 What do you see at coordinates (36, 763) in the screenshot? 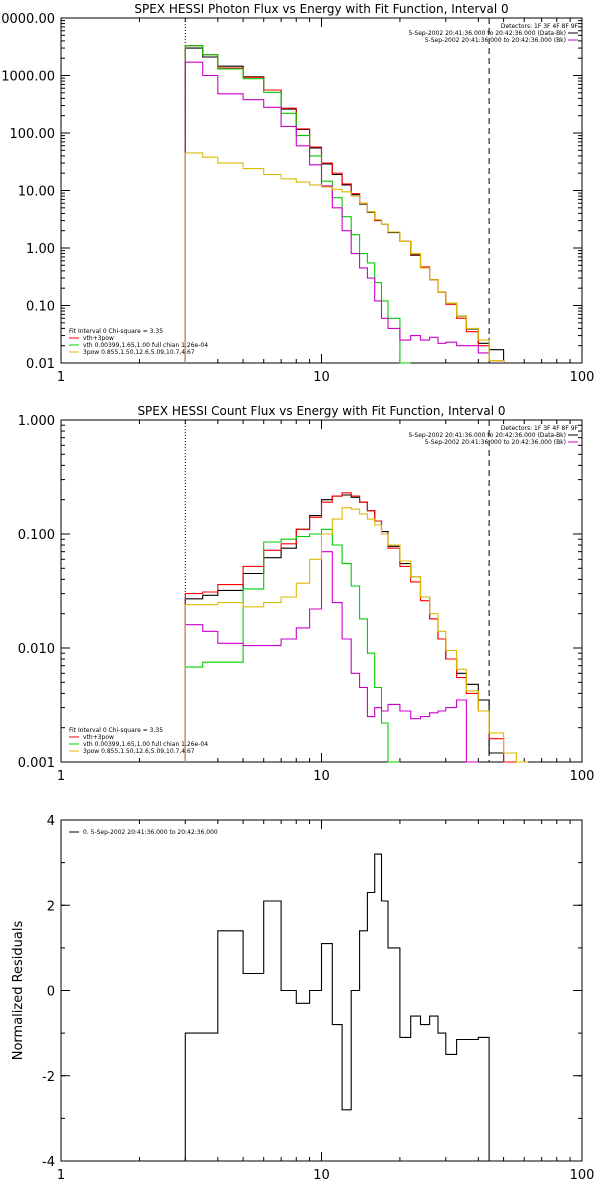
I see `y-tick-label: 0.001` at bounding box center [36, 763].